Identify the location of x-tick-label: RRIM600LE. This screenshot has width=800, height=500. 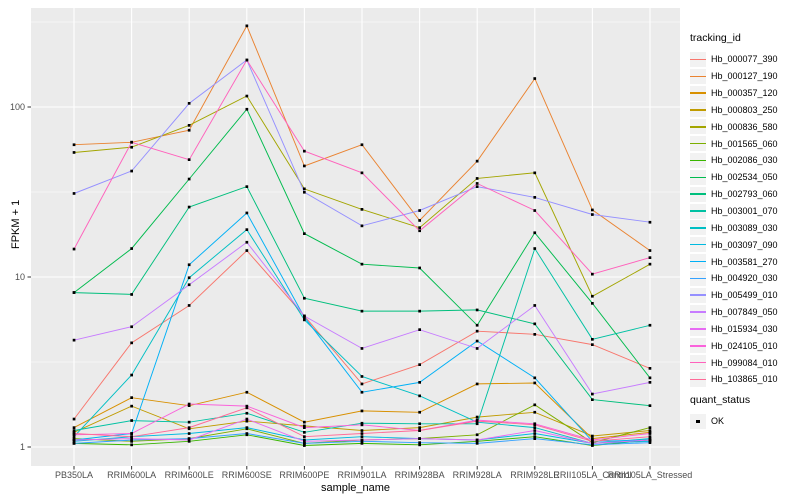
(189, 475).